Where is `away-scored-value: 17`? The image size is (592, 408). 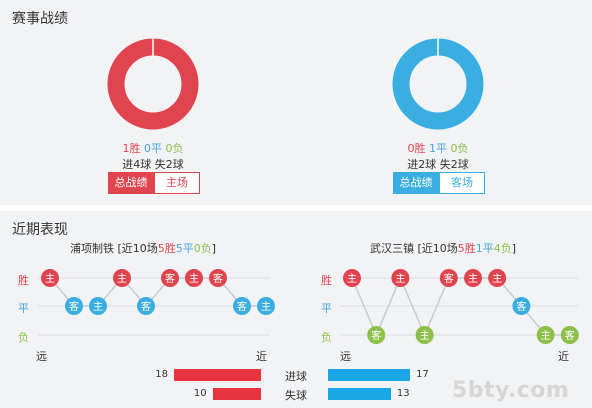 away-scored-value: 17 is located at coordinates (422, 374).